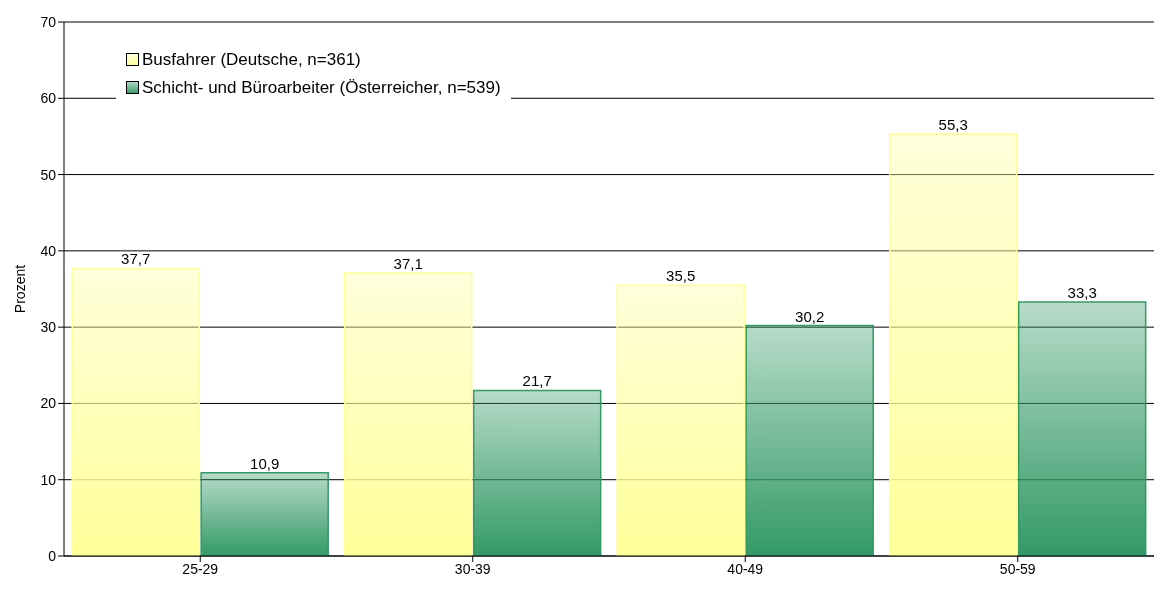 The image size is (1167, 598). I want to click on data-label: 10,9, so click(265, 463).